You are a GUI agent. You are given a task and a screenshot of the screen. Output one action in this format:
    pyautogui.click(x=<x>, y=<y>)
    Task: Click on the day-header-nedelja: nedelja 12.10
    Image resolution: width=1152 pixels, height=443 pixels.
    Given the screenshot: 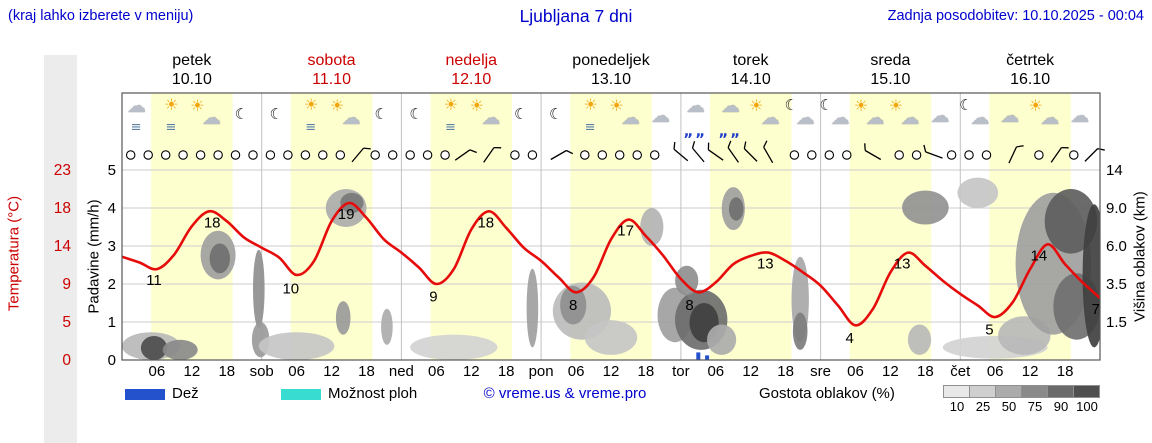 What is the action you would take?
    pyautogui.click(x=471, y=70)
    